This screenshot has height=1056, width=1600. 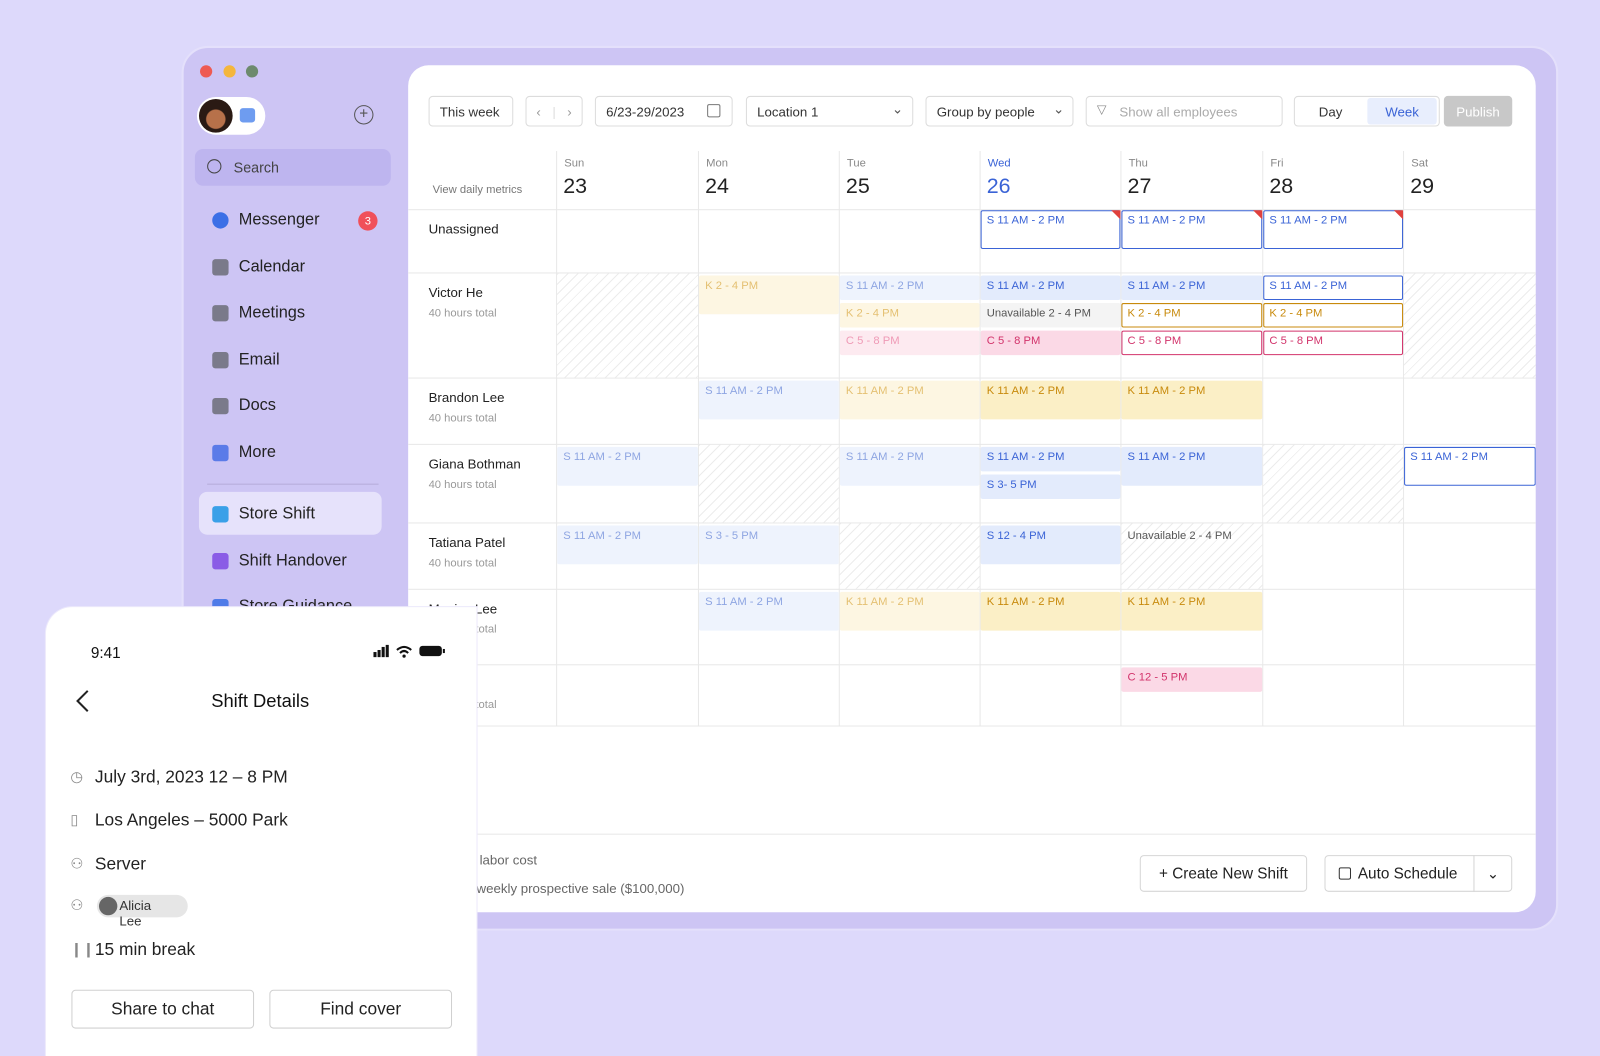 I want to click on phone-button: Share to chat, so click(x=163, y=1009).